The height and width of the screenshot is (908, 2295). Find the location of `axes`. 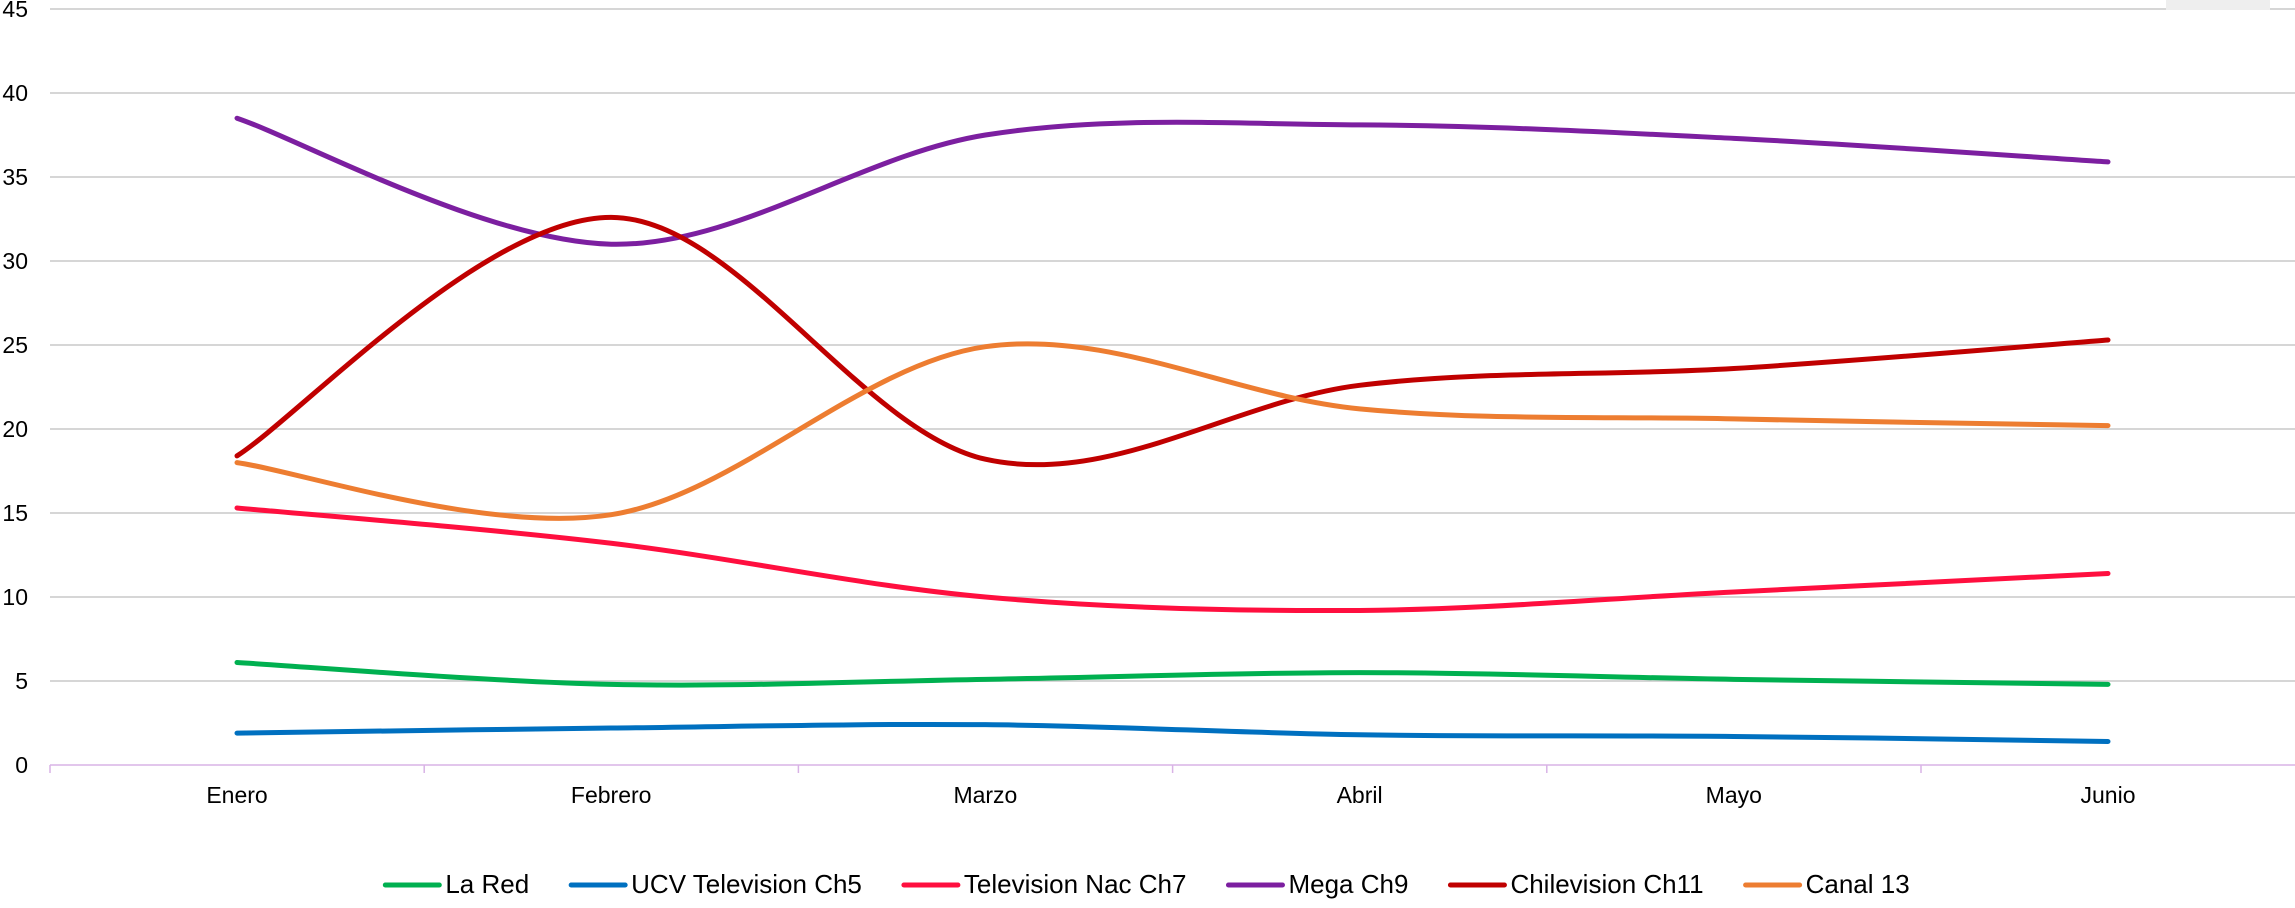

axes is located at coordinates (1172, 768).